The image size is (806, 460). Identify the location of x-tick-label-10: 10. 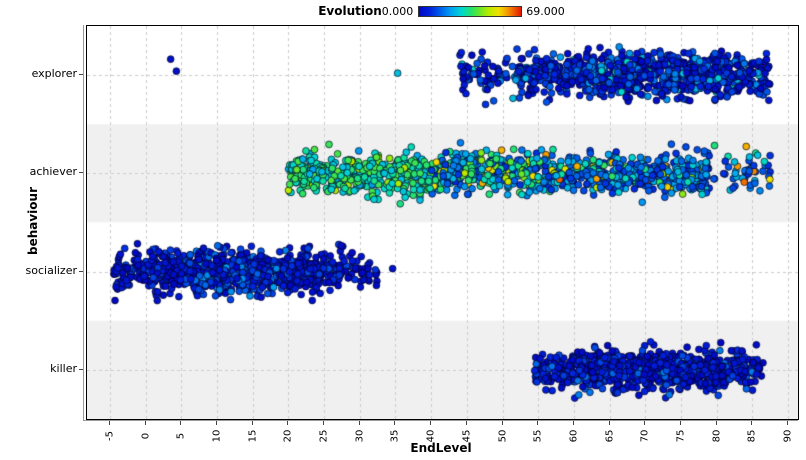
(217, 436).